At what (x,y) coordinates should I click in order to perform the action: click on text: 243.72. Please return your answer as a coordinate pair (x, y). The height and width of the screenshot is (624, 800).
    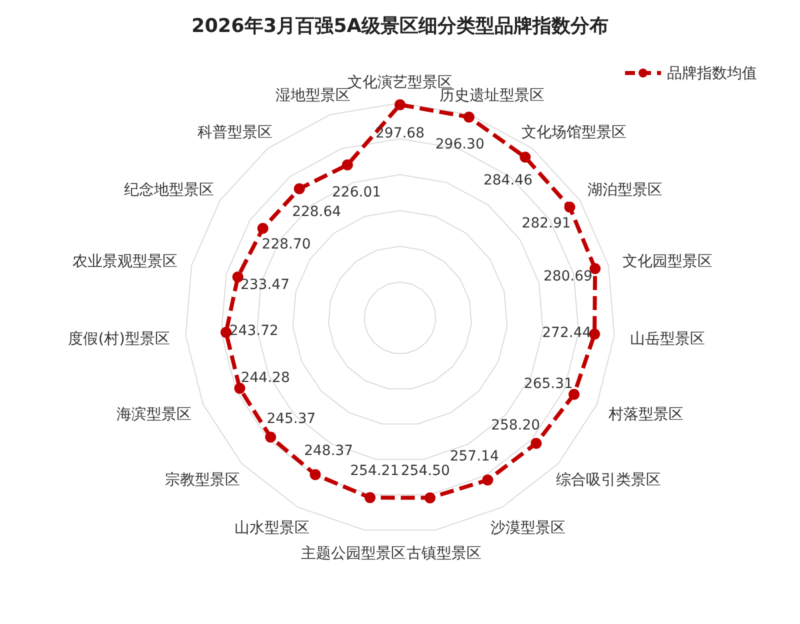
    Looking at the image, I should click on (253, 331).